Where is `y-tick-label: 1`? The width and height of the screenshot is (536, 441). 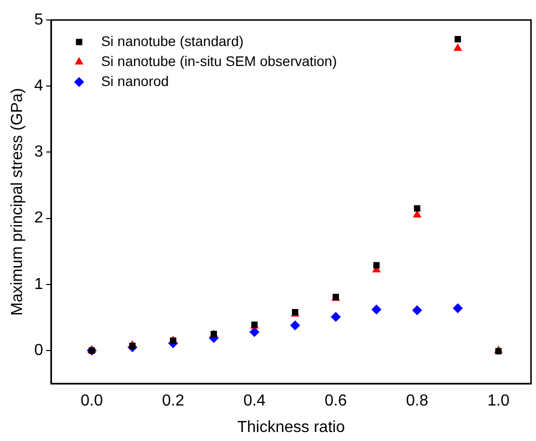
y-tick-label: 1 is located at coordinates (39, 284).